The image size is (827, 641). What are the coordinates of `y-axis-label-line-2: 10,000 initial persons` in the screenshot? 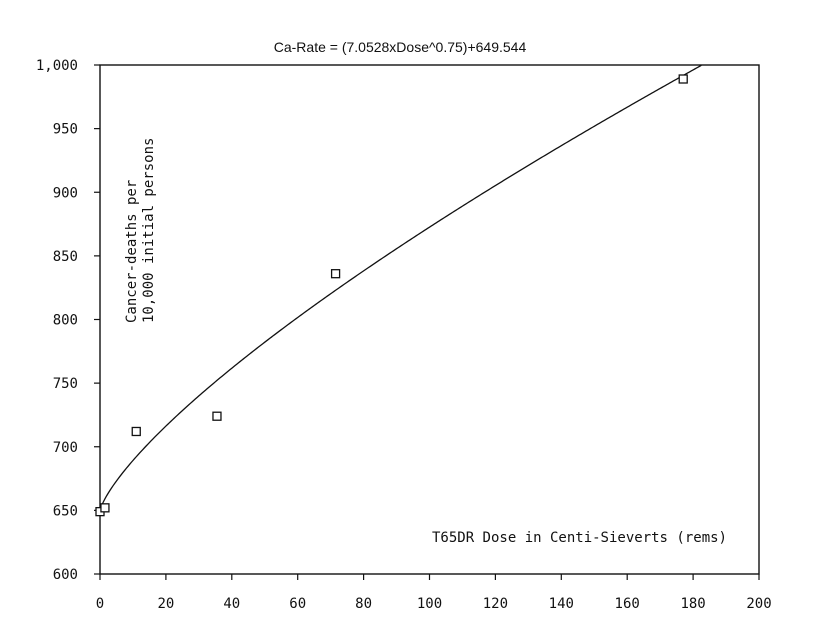 It's located at (149, 230).